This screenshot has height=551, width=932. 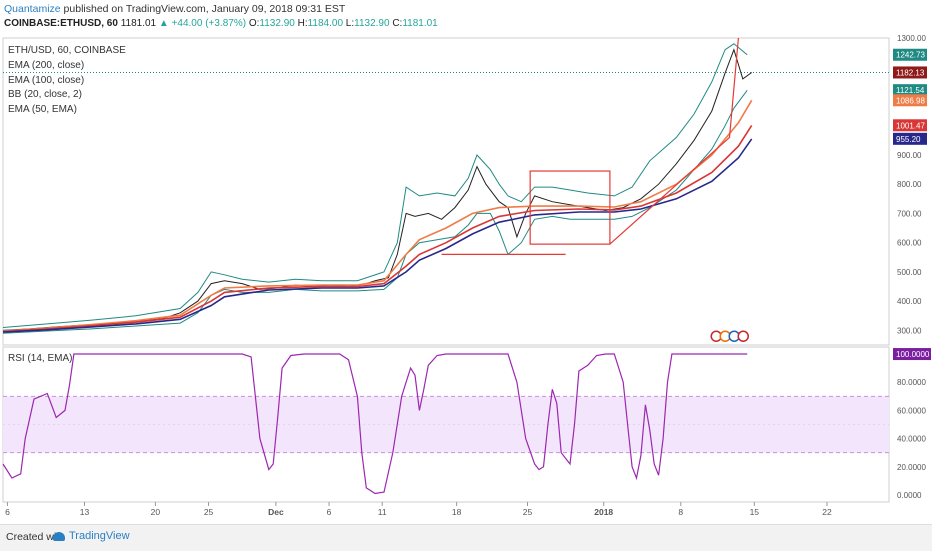 What do you see at coordinates (138, 23) in the screenshot?
I see `last-price: 1181.01` at bounding box center [138, 23].